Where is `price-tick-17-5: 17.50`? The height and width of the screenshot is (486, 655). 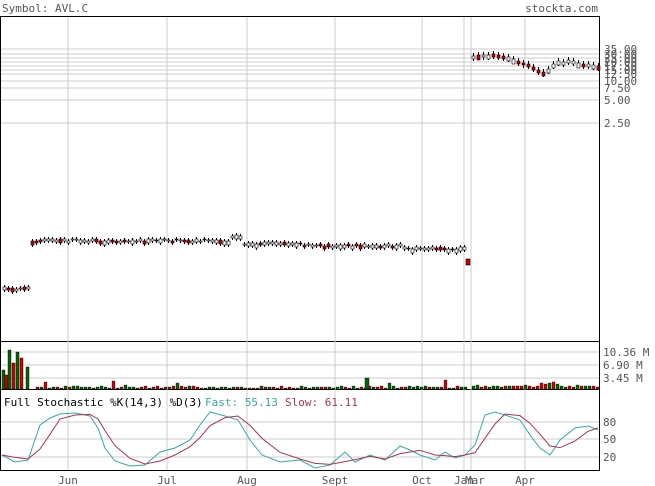
price-tick-17-5: 17.50 is located at coordinates (620, 66).